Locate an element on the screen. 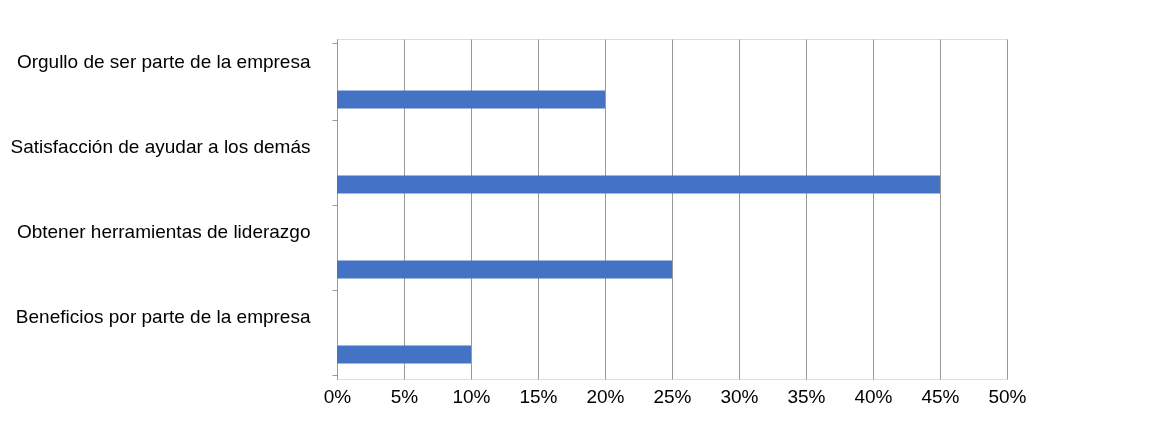  x-tick-label: 25% is located at coordinates (672, 396).